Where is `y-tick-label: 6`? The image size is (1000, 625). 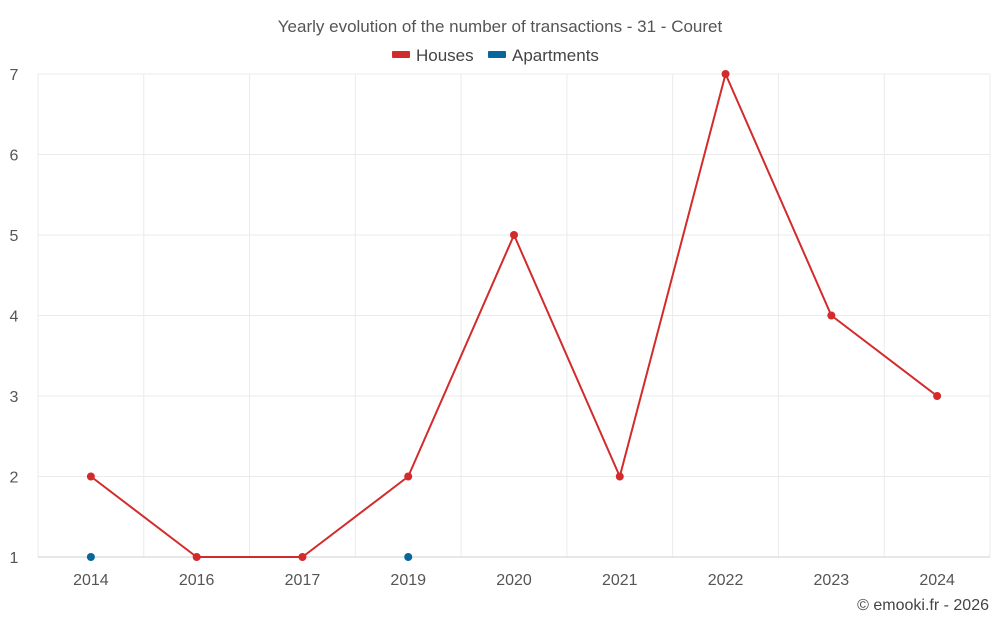
y-tick-label: 6 is located at coordinates (14, 156).